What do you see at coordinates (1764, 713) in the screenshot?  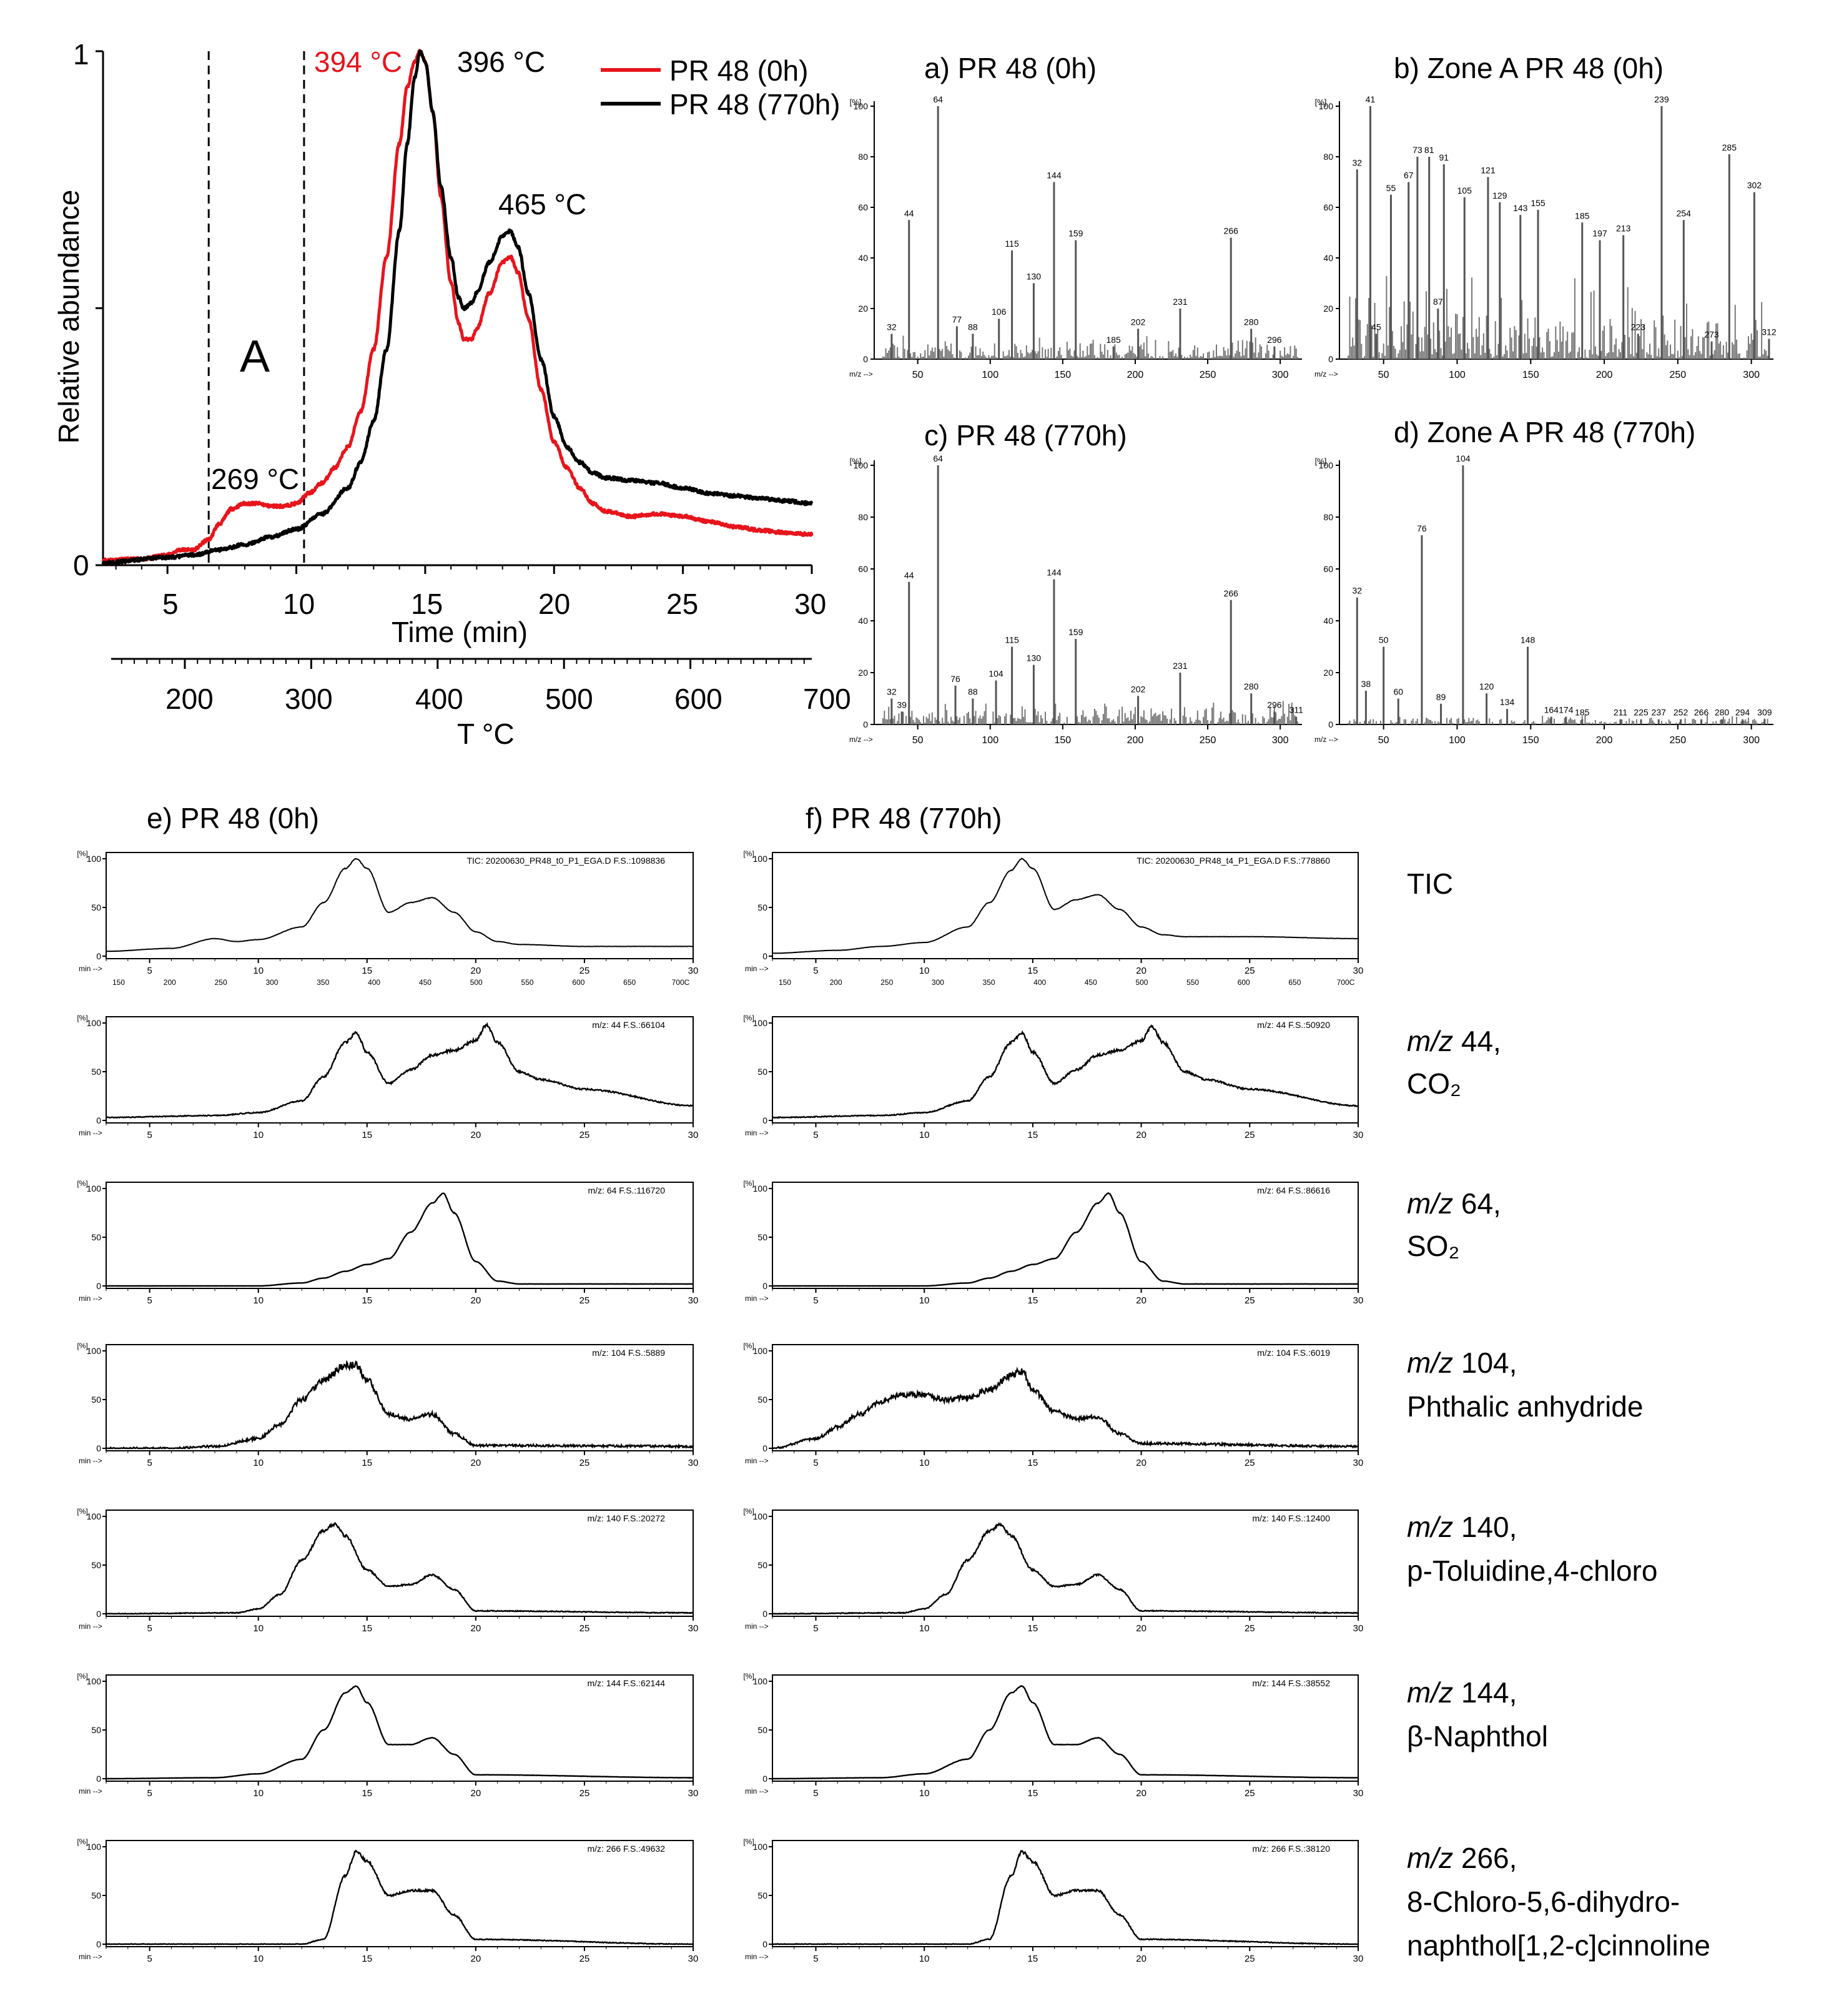 I see `spectrum-peak-label: 309` at bounding box center [1764, 713].